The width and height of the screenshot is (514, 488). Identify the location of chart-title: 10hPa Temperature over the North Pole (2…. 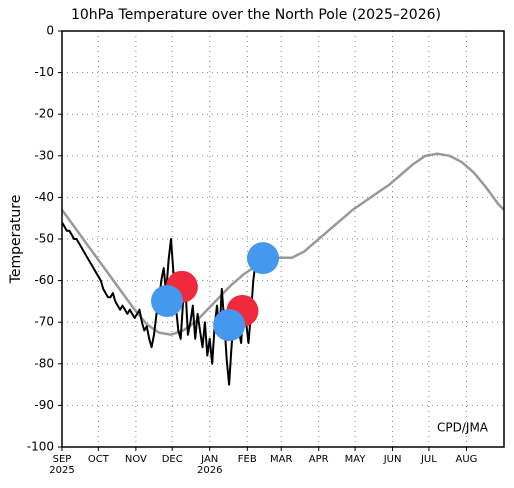
(256, 15).